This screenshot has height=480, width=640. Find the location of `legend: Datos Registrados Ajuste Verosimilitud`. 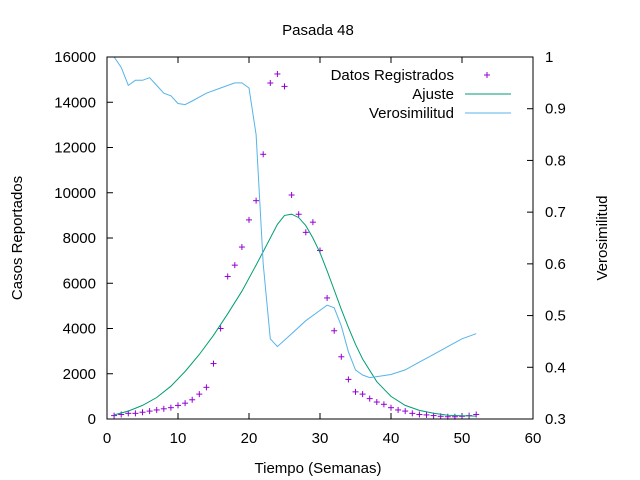

legend: Datos Registrados Ajuste Verosimilitud is located at coordinates (421, 94).